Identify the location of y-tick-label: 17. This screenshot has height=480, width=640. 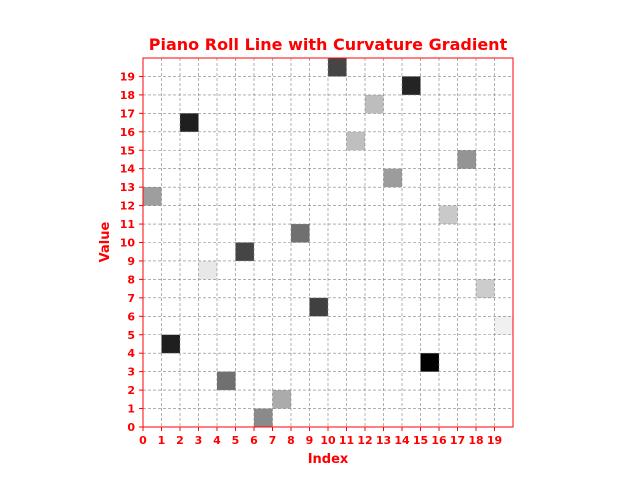
(127, 113).